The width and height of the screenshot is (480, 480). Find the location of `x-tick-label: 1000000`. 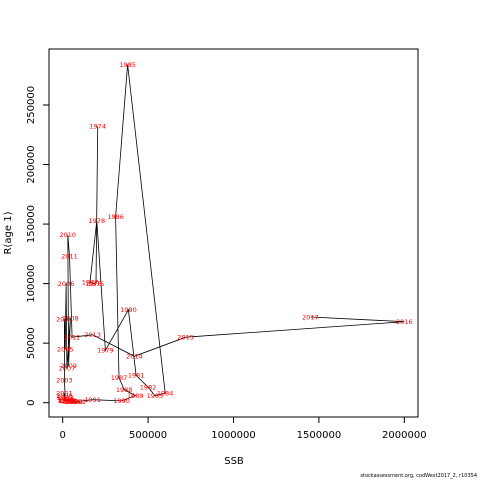

x-tick-label: 1000000 is located at coordinates (233, 435).